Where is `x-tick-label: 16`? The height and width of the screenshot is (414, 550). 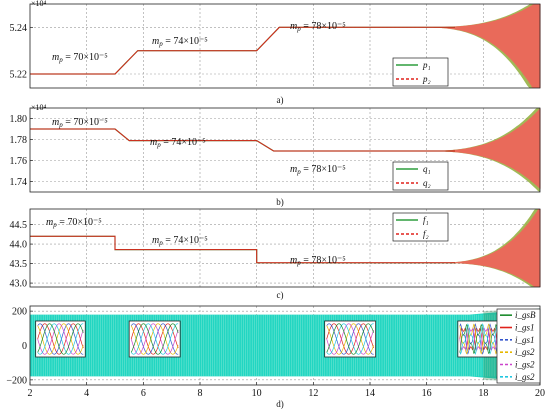 x-tick-label: 16 is located at coordinates (427, 393).